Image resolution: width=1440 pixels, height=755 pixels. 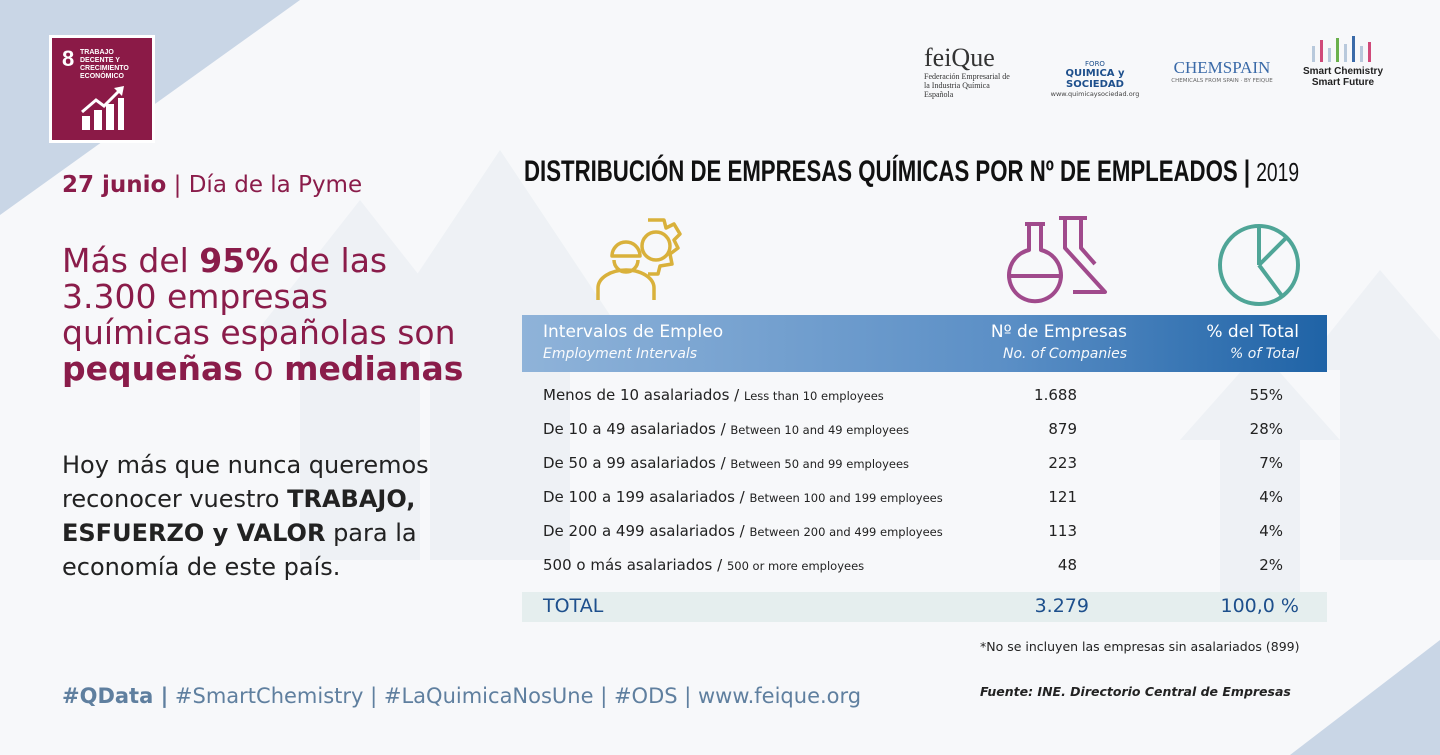 What do you see at coordinates (814, 396) in the screenshot?
I see `interval-en: Less than 10 employees` at bounding box center [814, 396].